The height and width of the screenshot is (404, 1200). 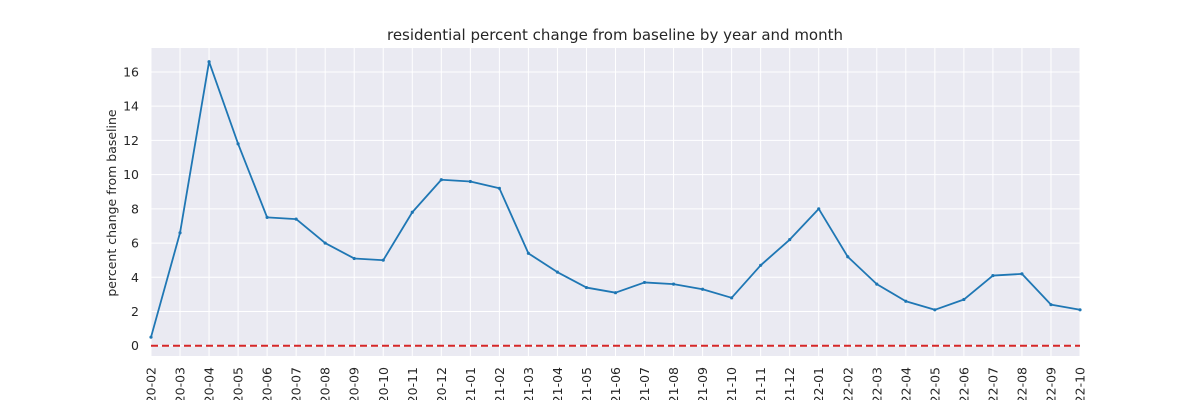 What do you see at coordinates (499, 383) in the screenshot?
I see `x-tick-label: 21-02` at bounding box center [499, 383].